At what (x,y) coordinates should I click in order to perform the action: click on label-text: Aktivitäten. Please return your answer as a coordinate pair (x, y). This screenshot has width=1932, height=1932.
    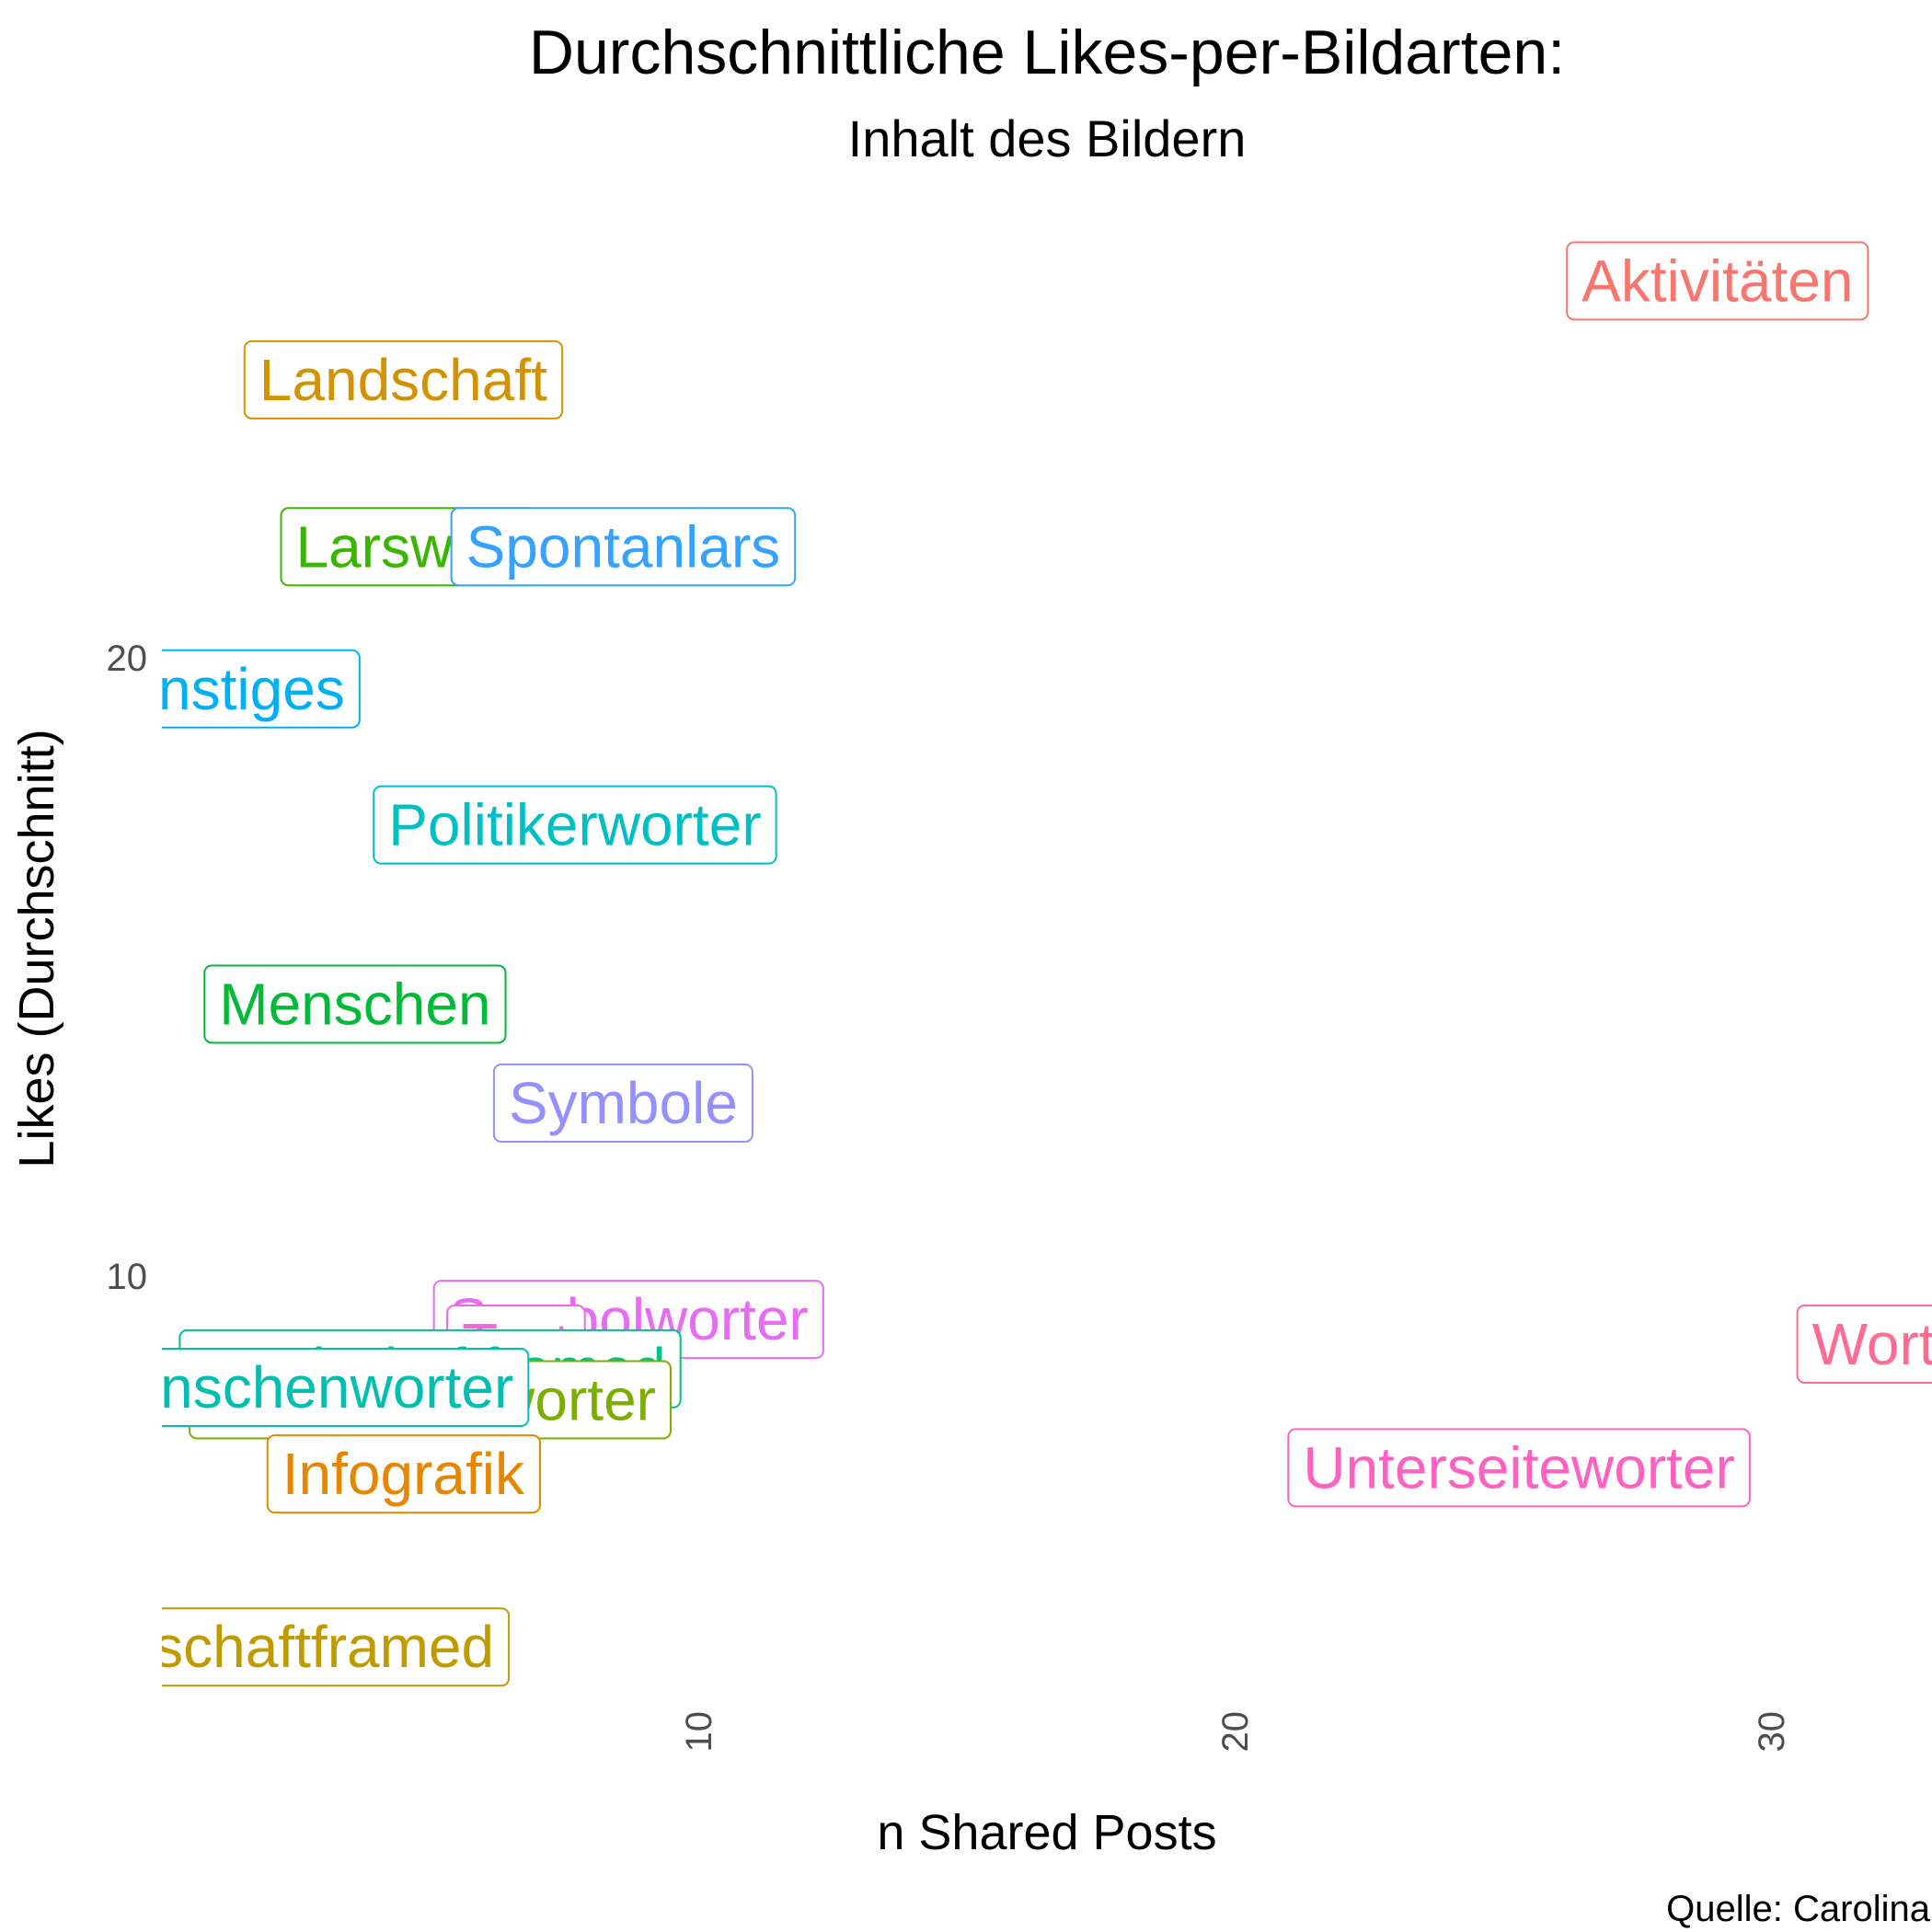
    Looking at the image, I should click on (1717, 280).